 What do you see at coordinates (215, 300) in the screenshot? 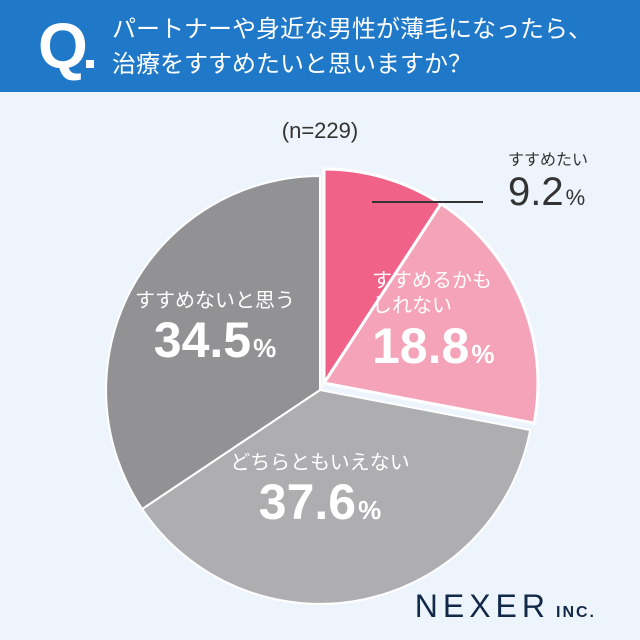
I see `label-name: すすめないと思う` at bounding box center [215, 300].